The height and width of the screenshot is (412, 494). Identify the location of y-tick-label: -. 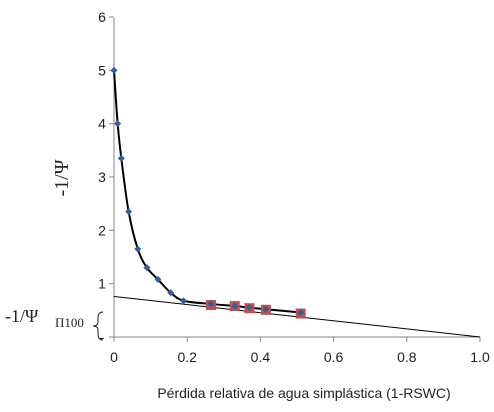
(102, 337).